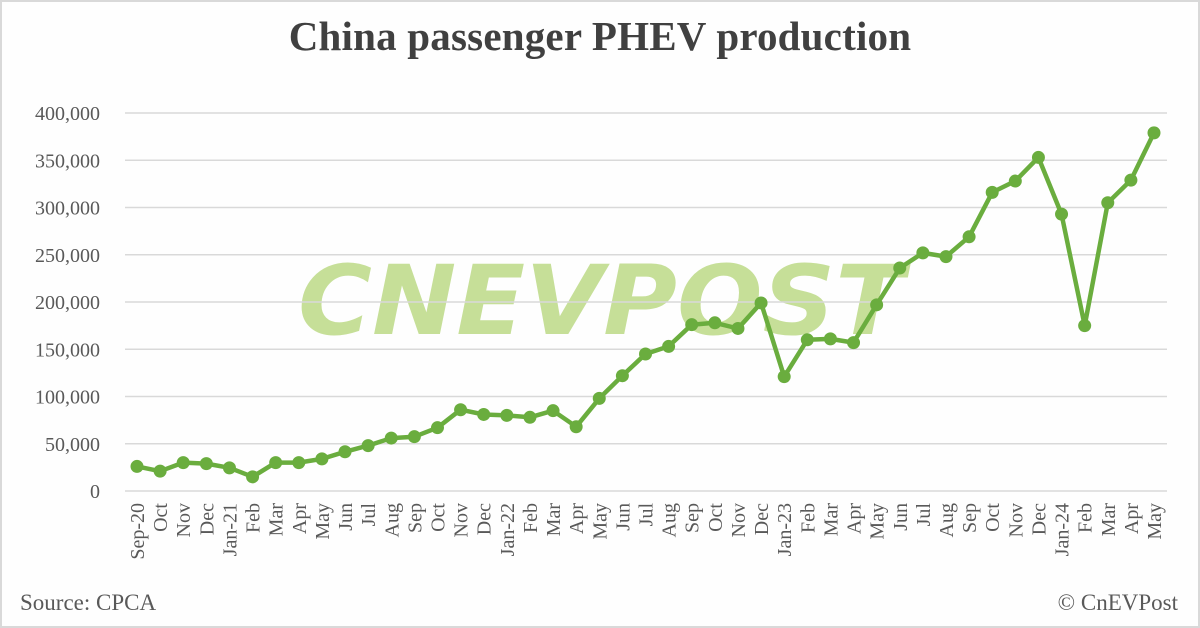 The height and width of the screenshot is (628, 1200). Describe the element at coordinates (67, 398) in the screenshot. I see `y-tick-label: 100,000` at that location.